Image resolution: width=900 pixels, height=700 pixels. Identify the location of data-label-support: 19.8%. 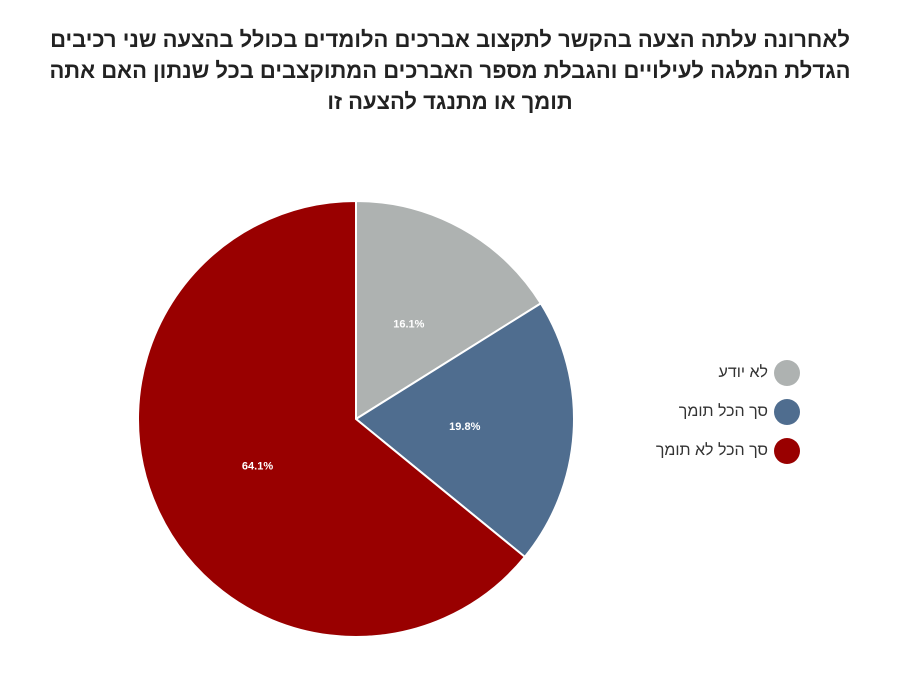
(464, 427).